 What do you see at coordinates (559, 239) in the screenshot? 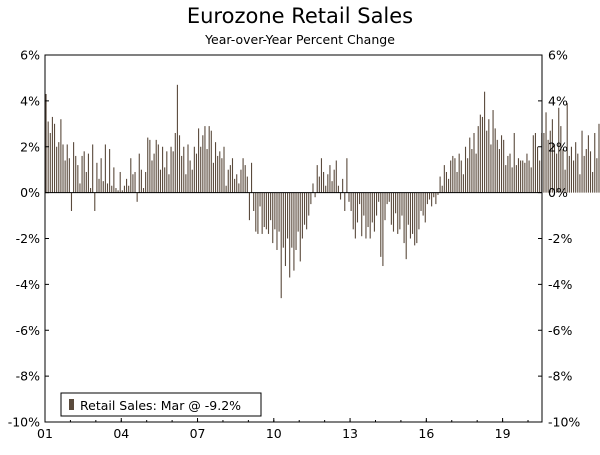
I see `y-axis-right: 6% 4% 2% 0% -2% -4% -6% -8% -10%` at bounding box center [559, 239].